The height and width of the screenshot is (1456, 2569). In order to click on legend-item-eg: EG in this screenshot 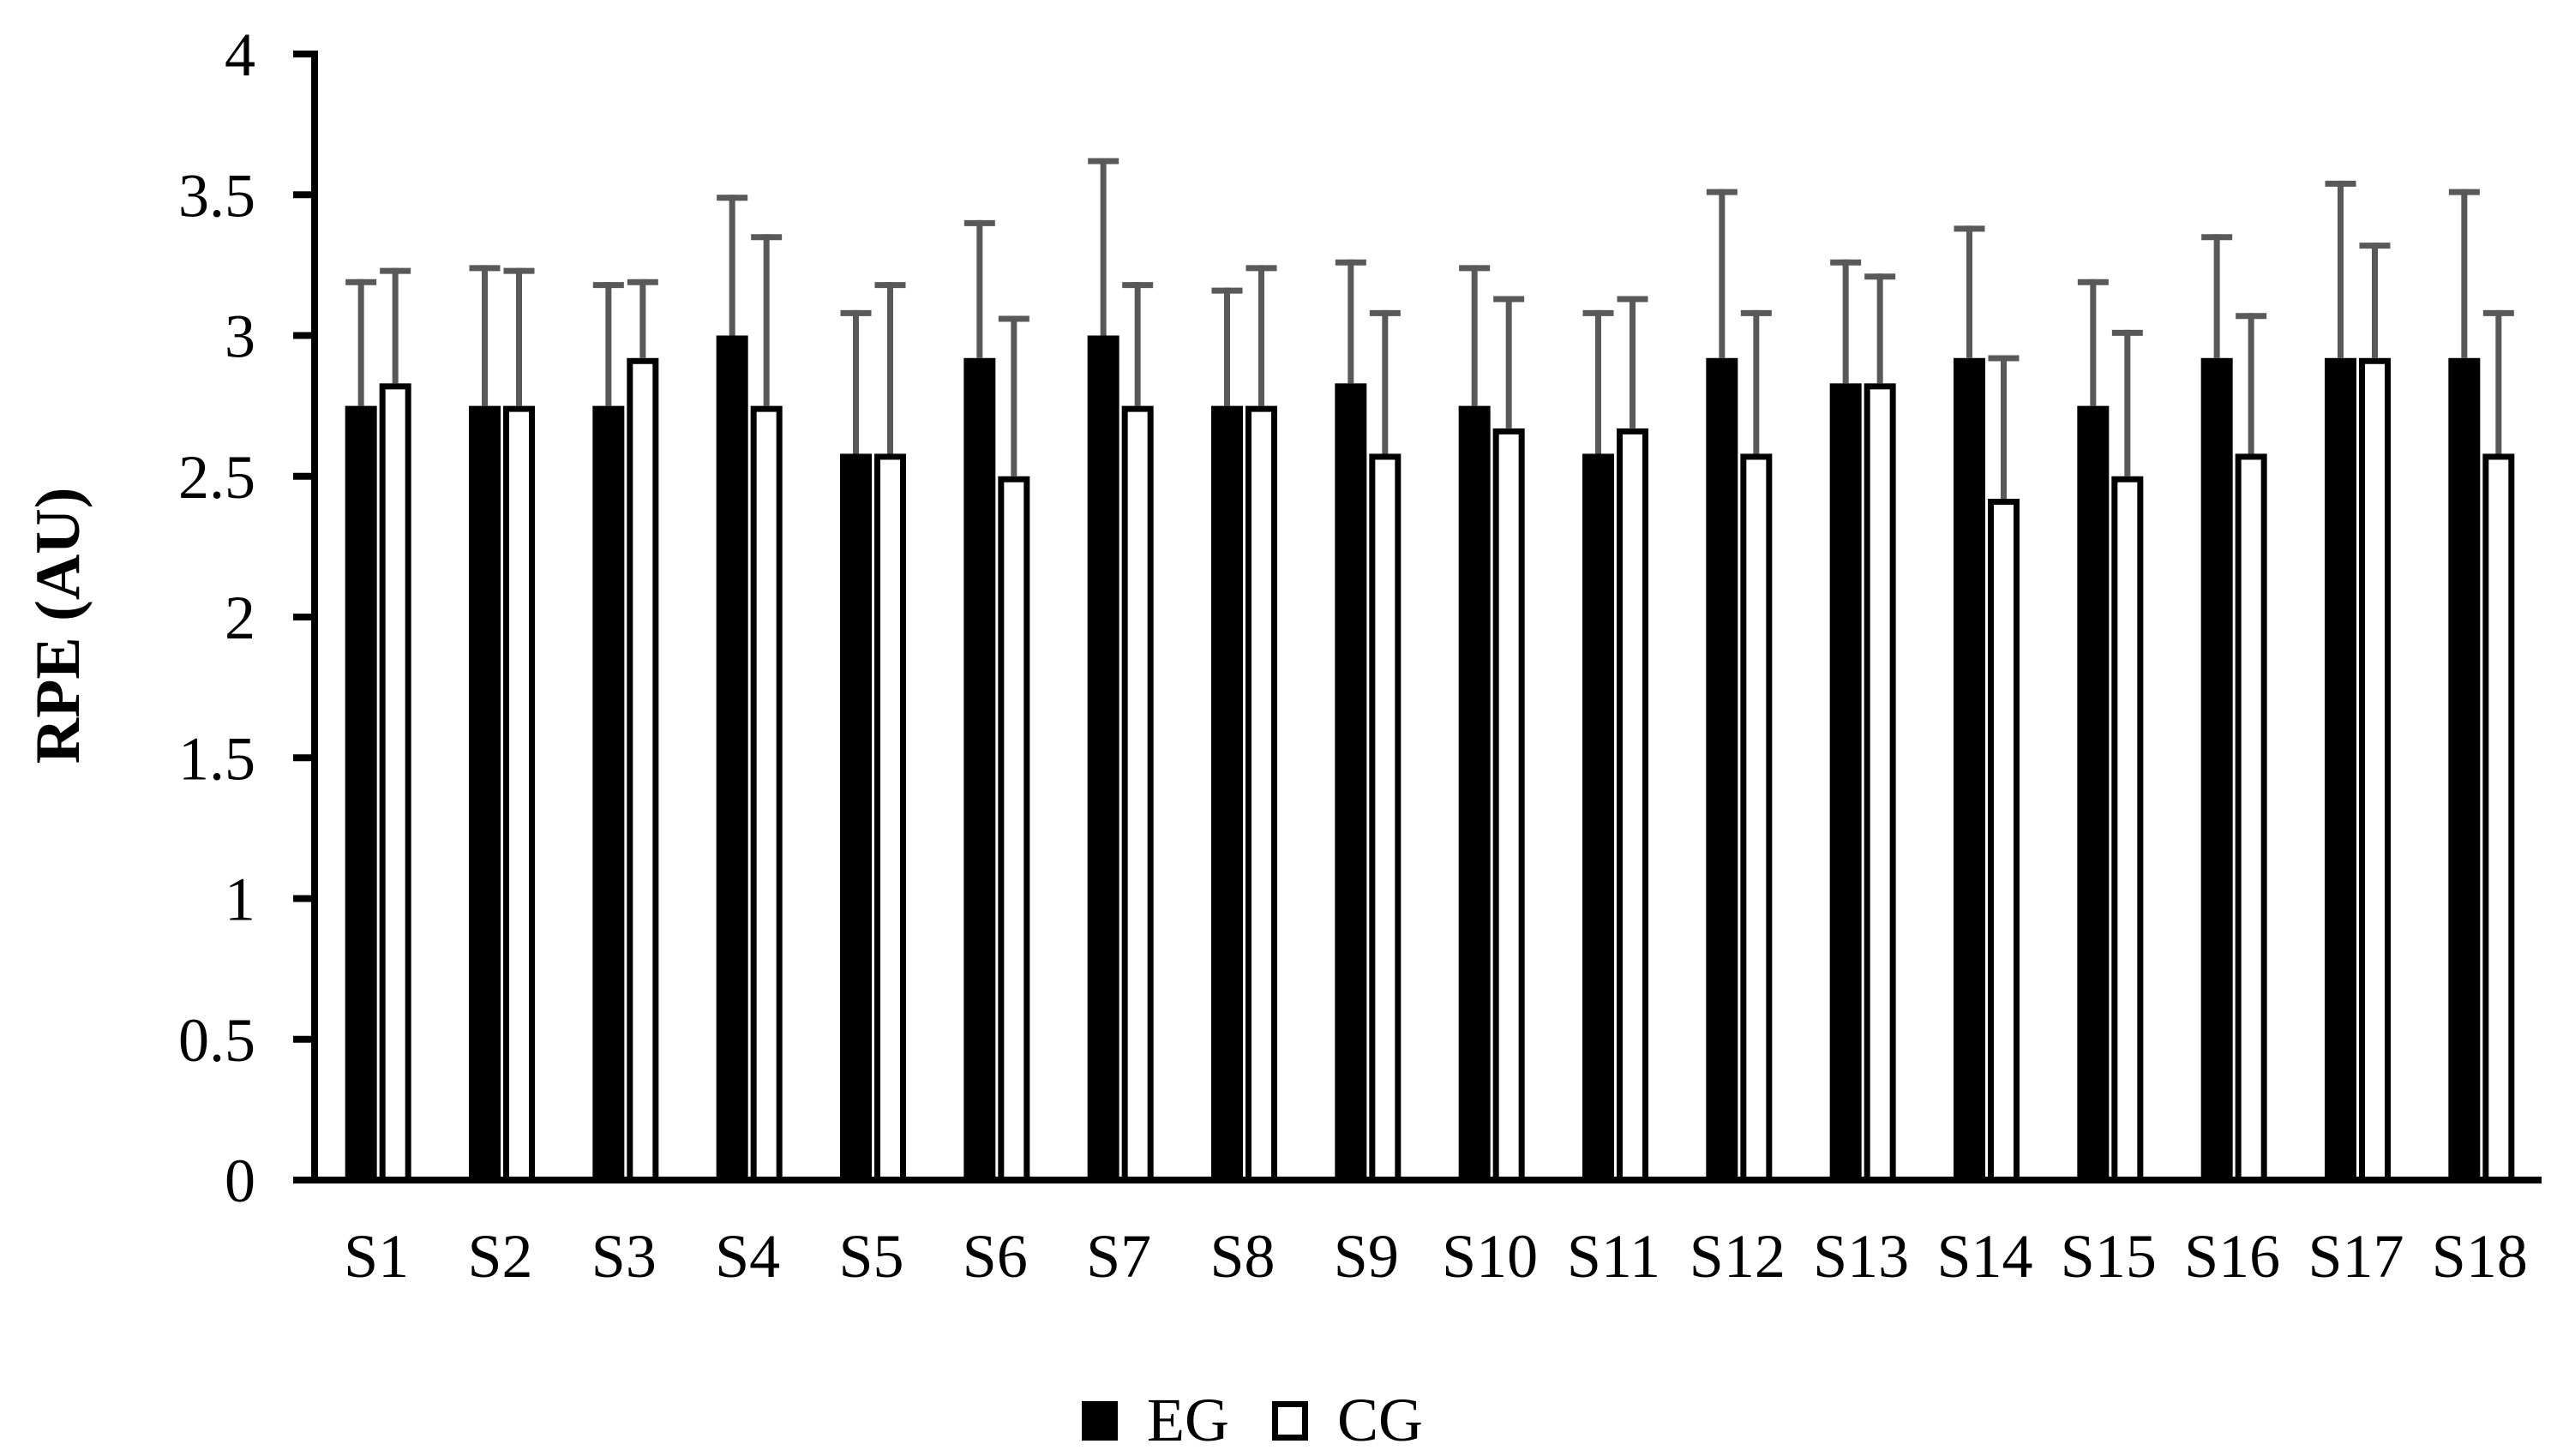, I will do `click(1155, 1420)`.